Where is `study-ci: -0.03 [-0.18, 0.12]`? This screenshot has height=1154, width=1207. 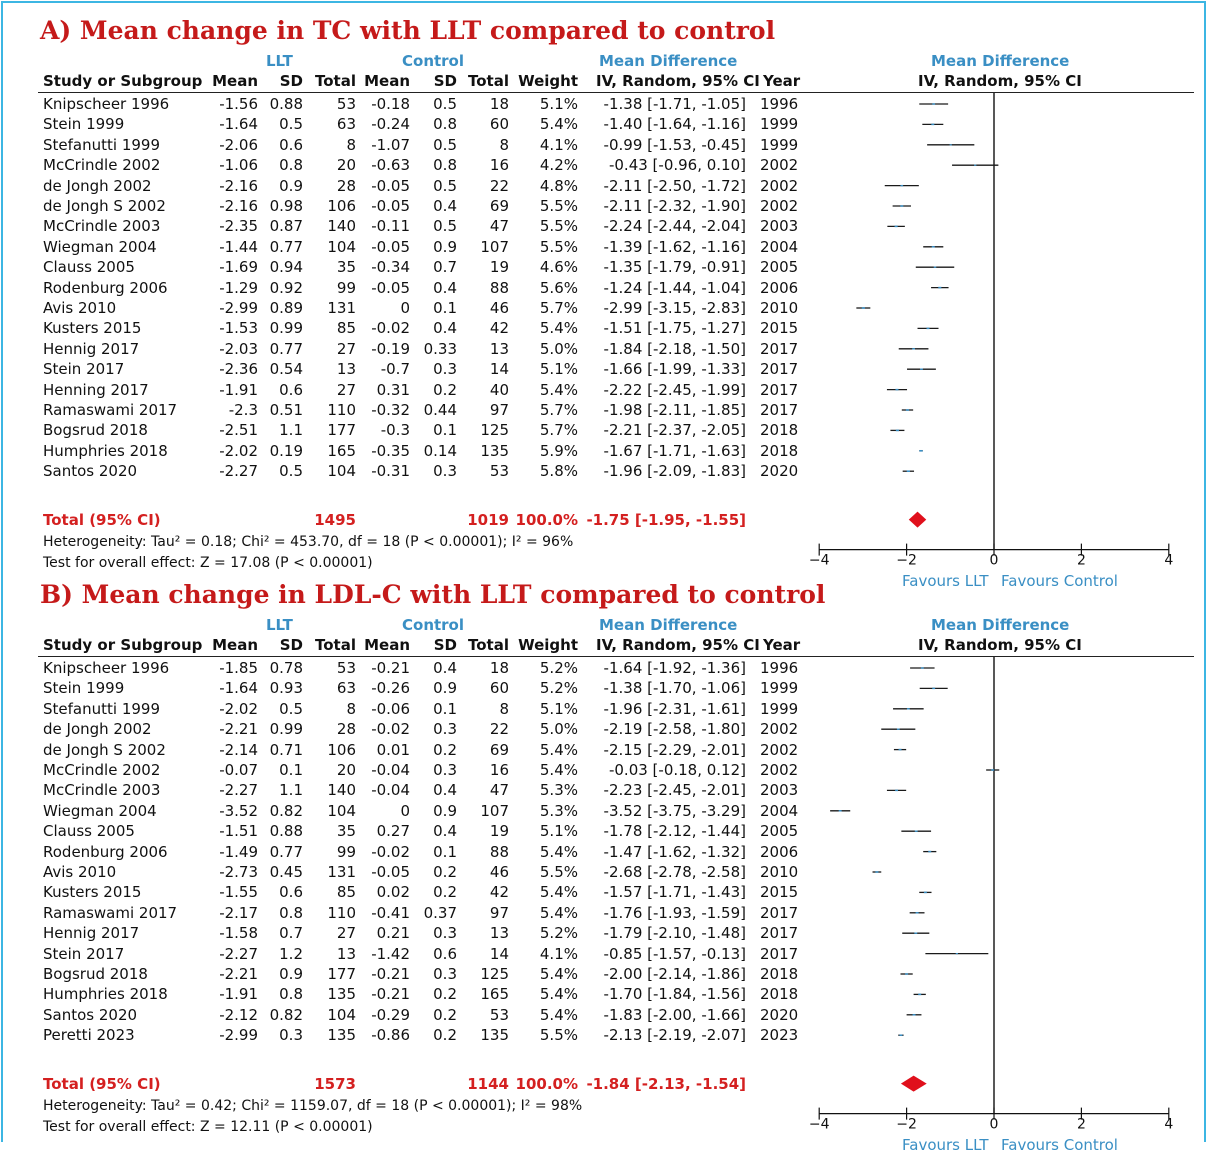 study-ci: -0.03 [-0.18, 0.12] is located at coordinates (677, 770).